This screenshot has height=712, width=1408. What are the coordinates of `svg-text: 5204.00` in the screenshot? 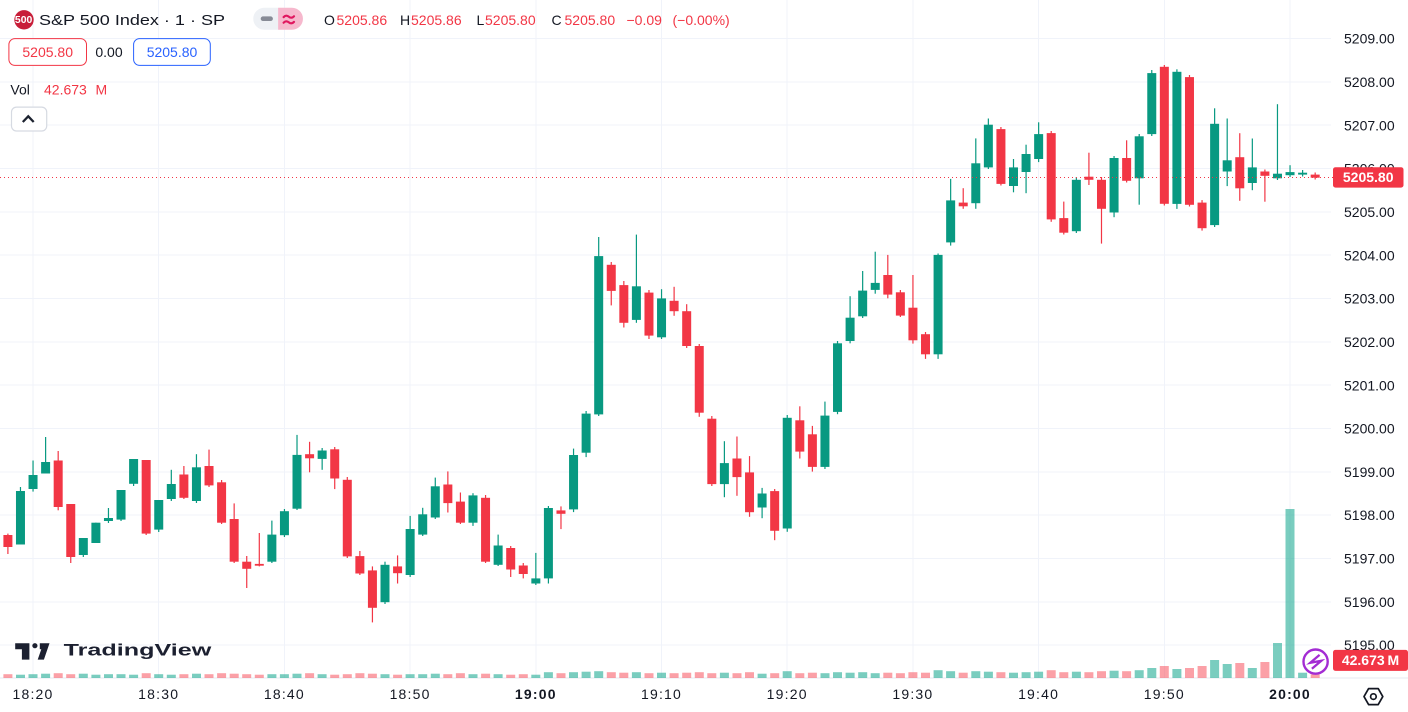 It's located at (1369, 255).